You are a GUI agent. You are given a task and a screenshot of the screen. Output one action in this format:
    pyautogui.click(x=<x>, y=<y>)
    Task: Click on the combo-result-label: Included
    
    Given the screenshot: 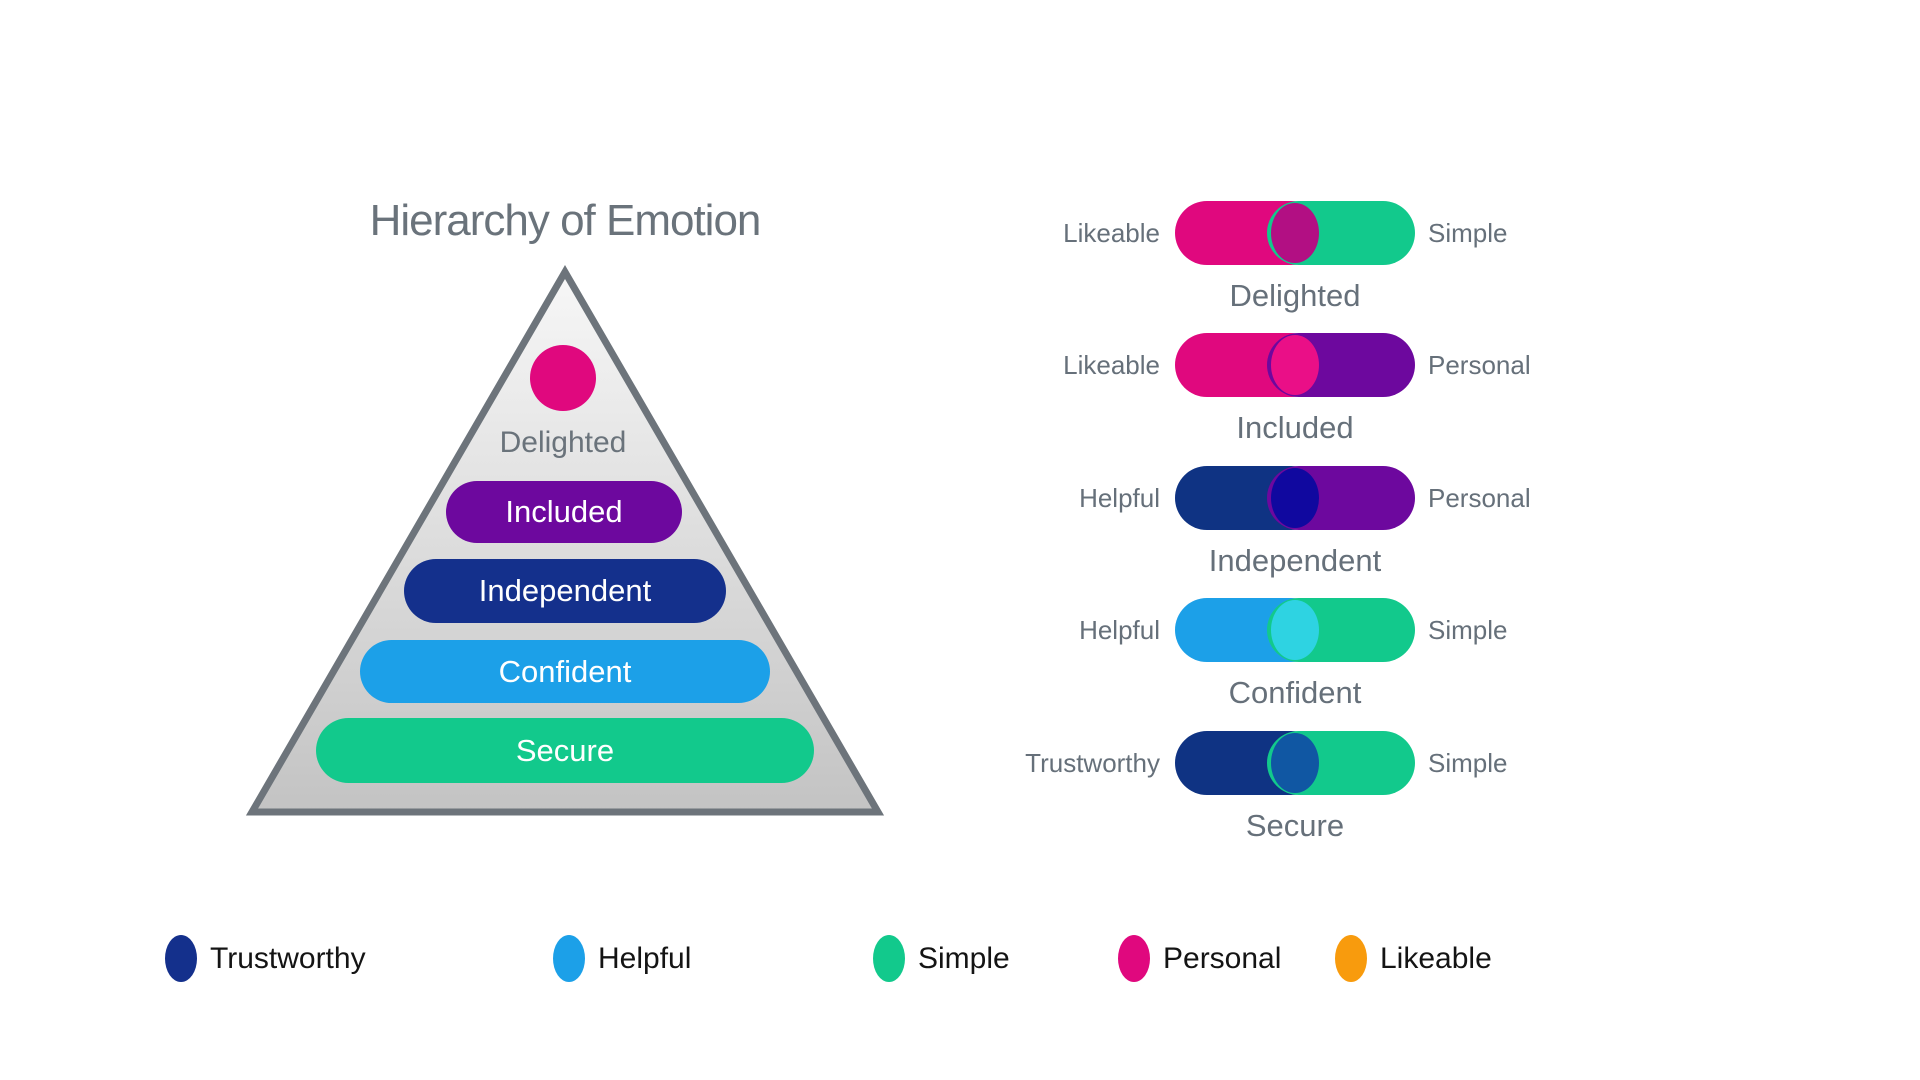 What is the action you would take?
    pyautogui.click(x=1295, y=427)
    